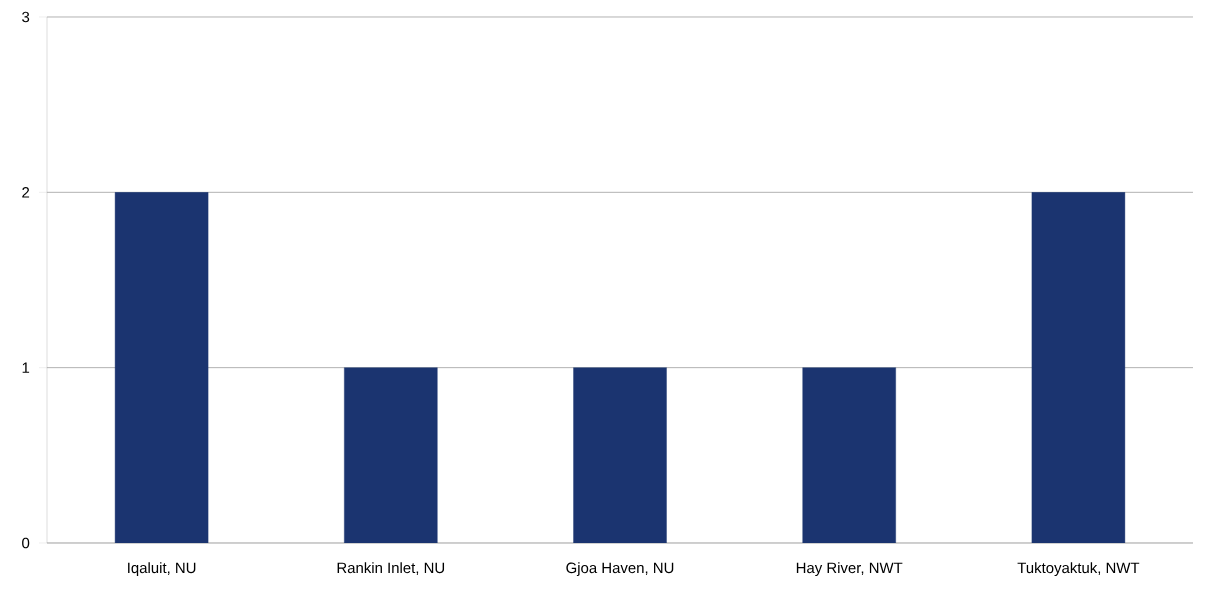  Describe the element at coordinates (849, 569) in the screenshot. I see `x-tick-label: Hay River, NWT` at that location.